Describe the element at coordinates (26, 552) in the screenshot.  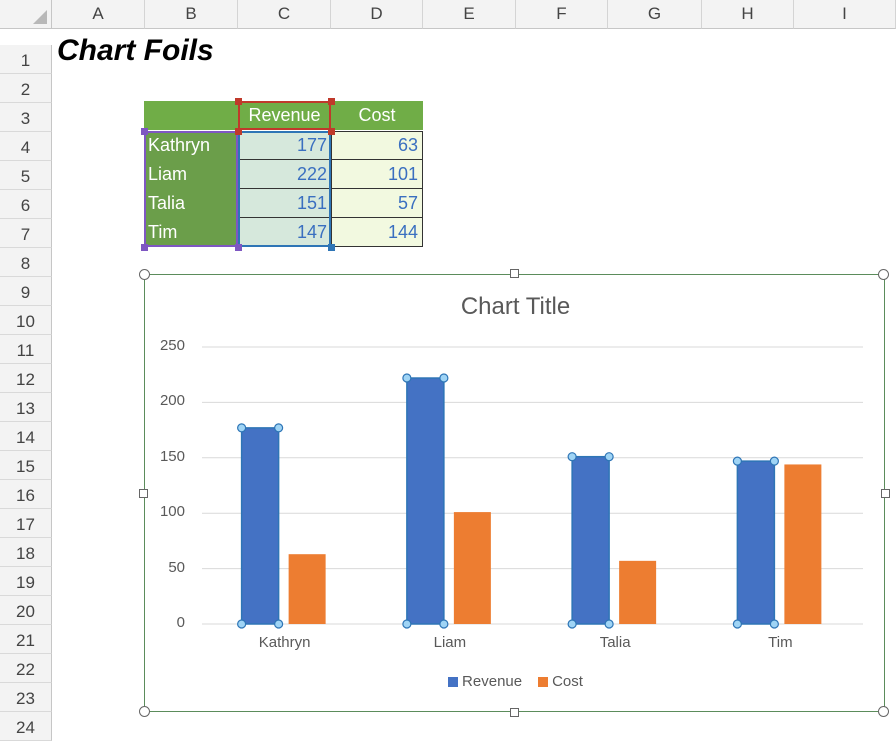
I see `row-header-18: 18` at that location.